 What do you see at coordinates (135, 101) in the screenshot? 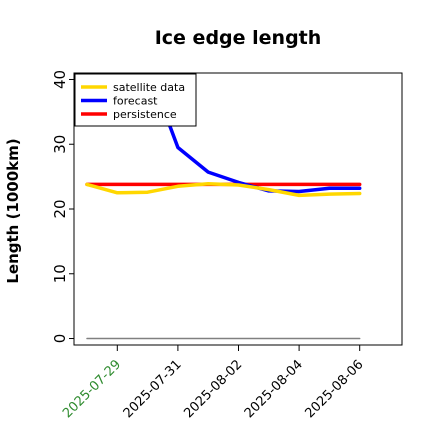
I see `legend-label: forecast` at bounding box center [135, 101].